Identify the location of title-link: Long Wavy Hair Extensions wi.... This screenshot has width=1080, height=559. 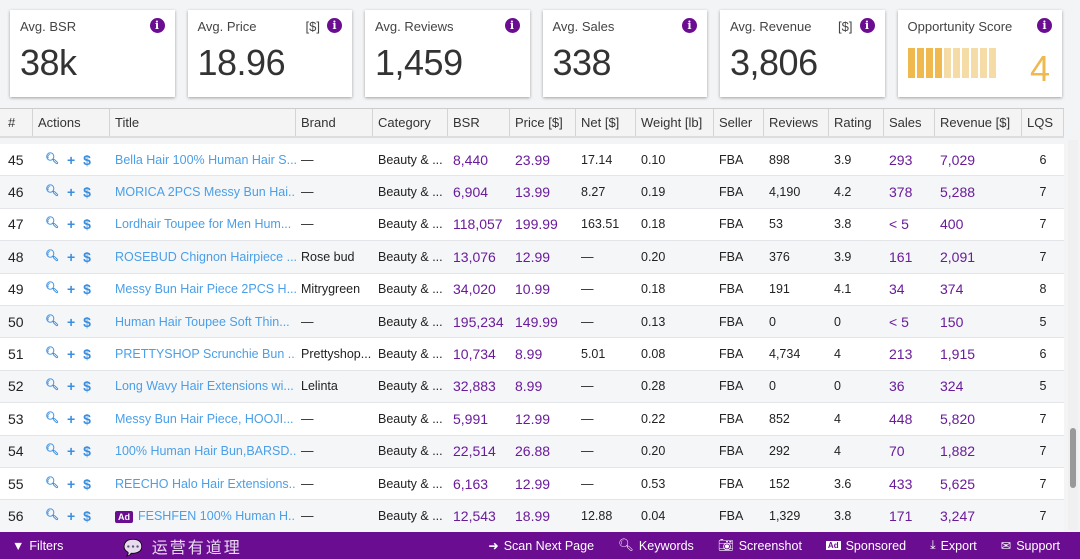
(204, 386).